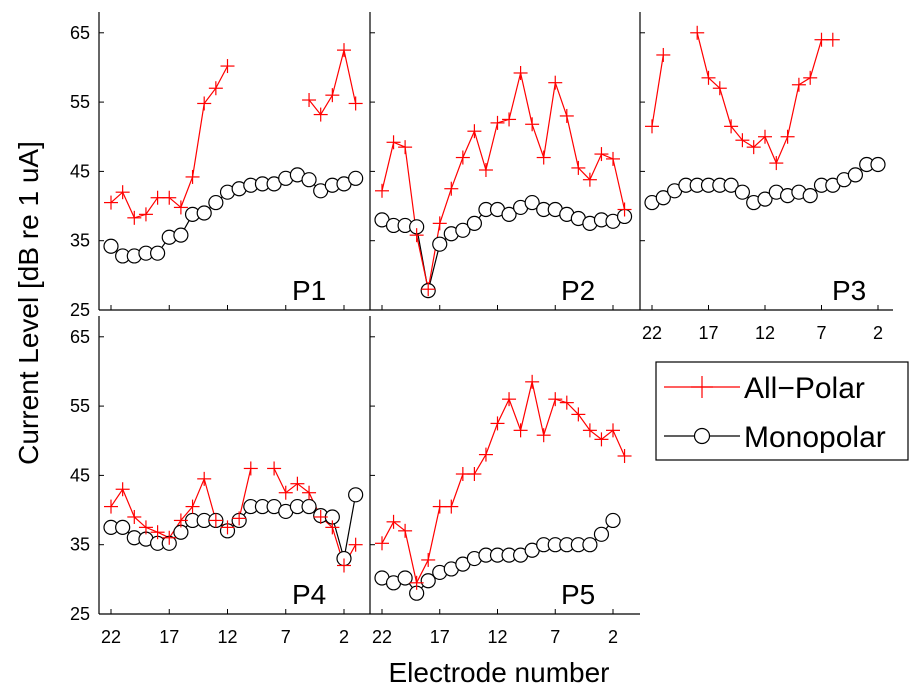  What do you see at coordinates (220, 166) in the screenshot?
I see `panel-p1: 25 35 45 55 65 P1` at bounding box center [220, 166].